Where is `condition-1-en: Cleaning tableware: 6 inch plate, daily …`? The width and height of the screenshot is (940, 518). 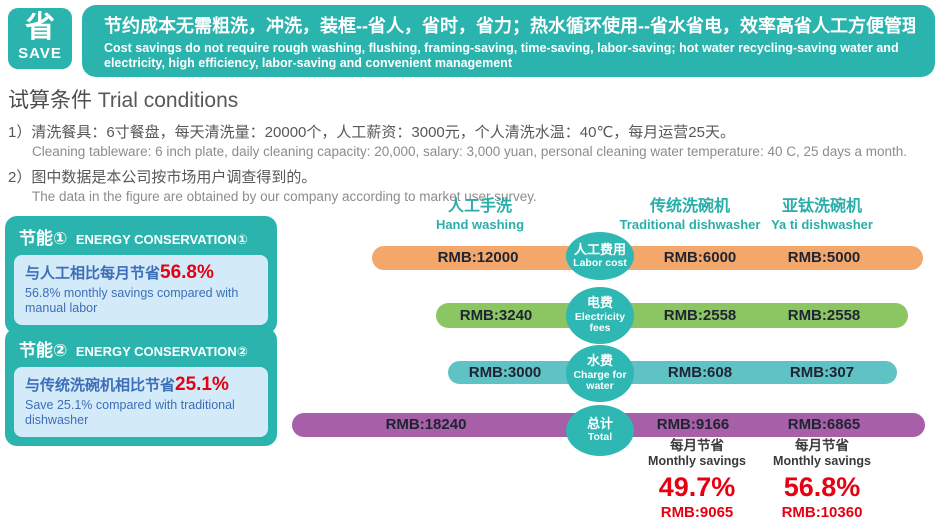
condition-1-en: Cleaning tableware: 6 inch plate, daily … is located at coordinates (470, 151).